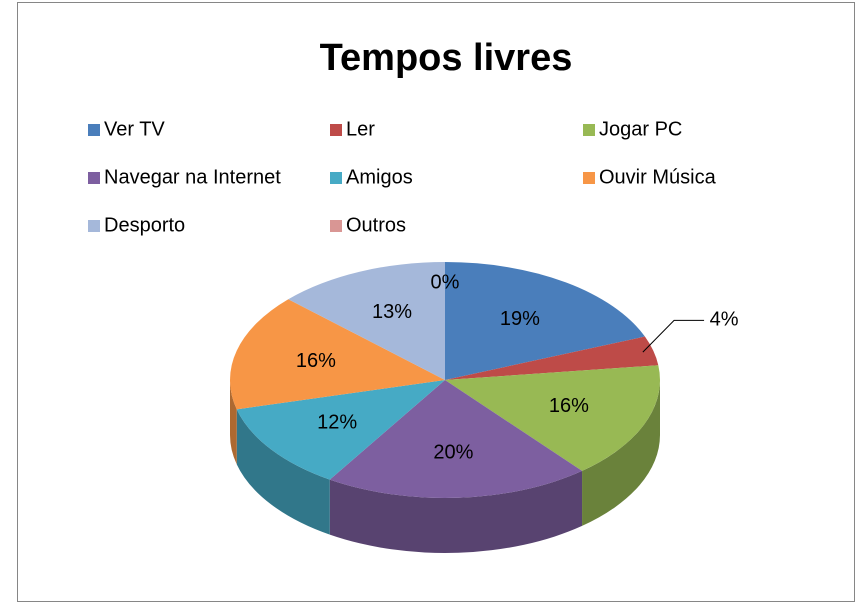 This screenshot has height=604, width=857. What do you see at coordinates (376, 225) in the screenshot?
I see `legend-label: Outros` at bounding box center [376, 225].